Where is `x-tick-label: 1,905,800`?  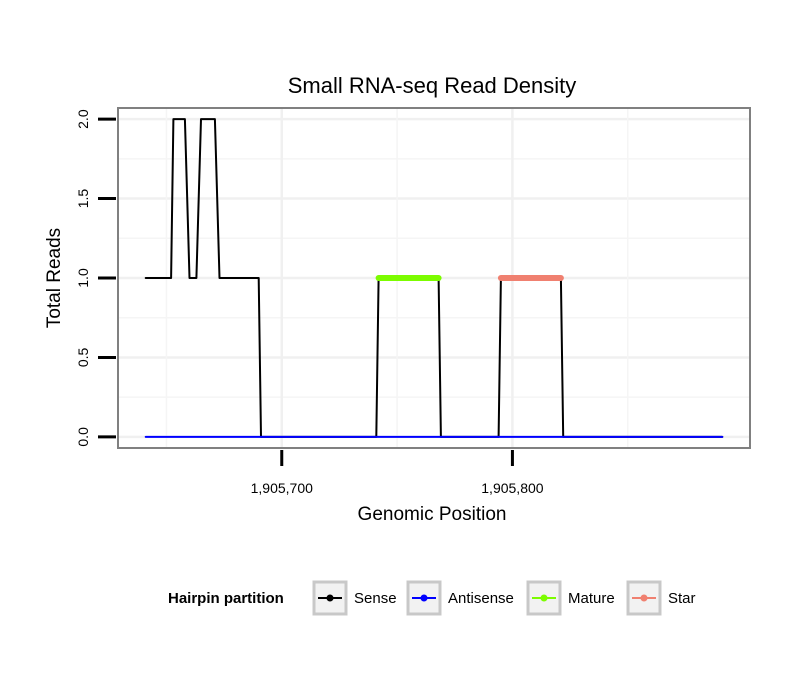
x-tick-label: 1,905,800 is located at coordinates (512, 488).